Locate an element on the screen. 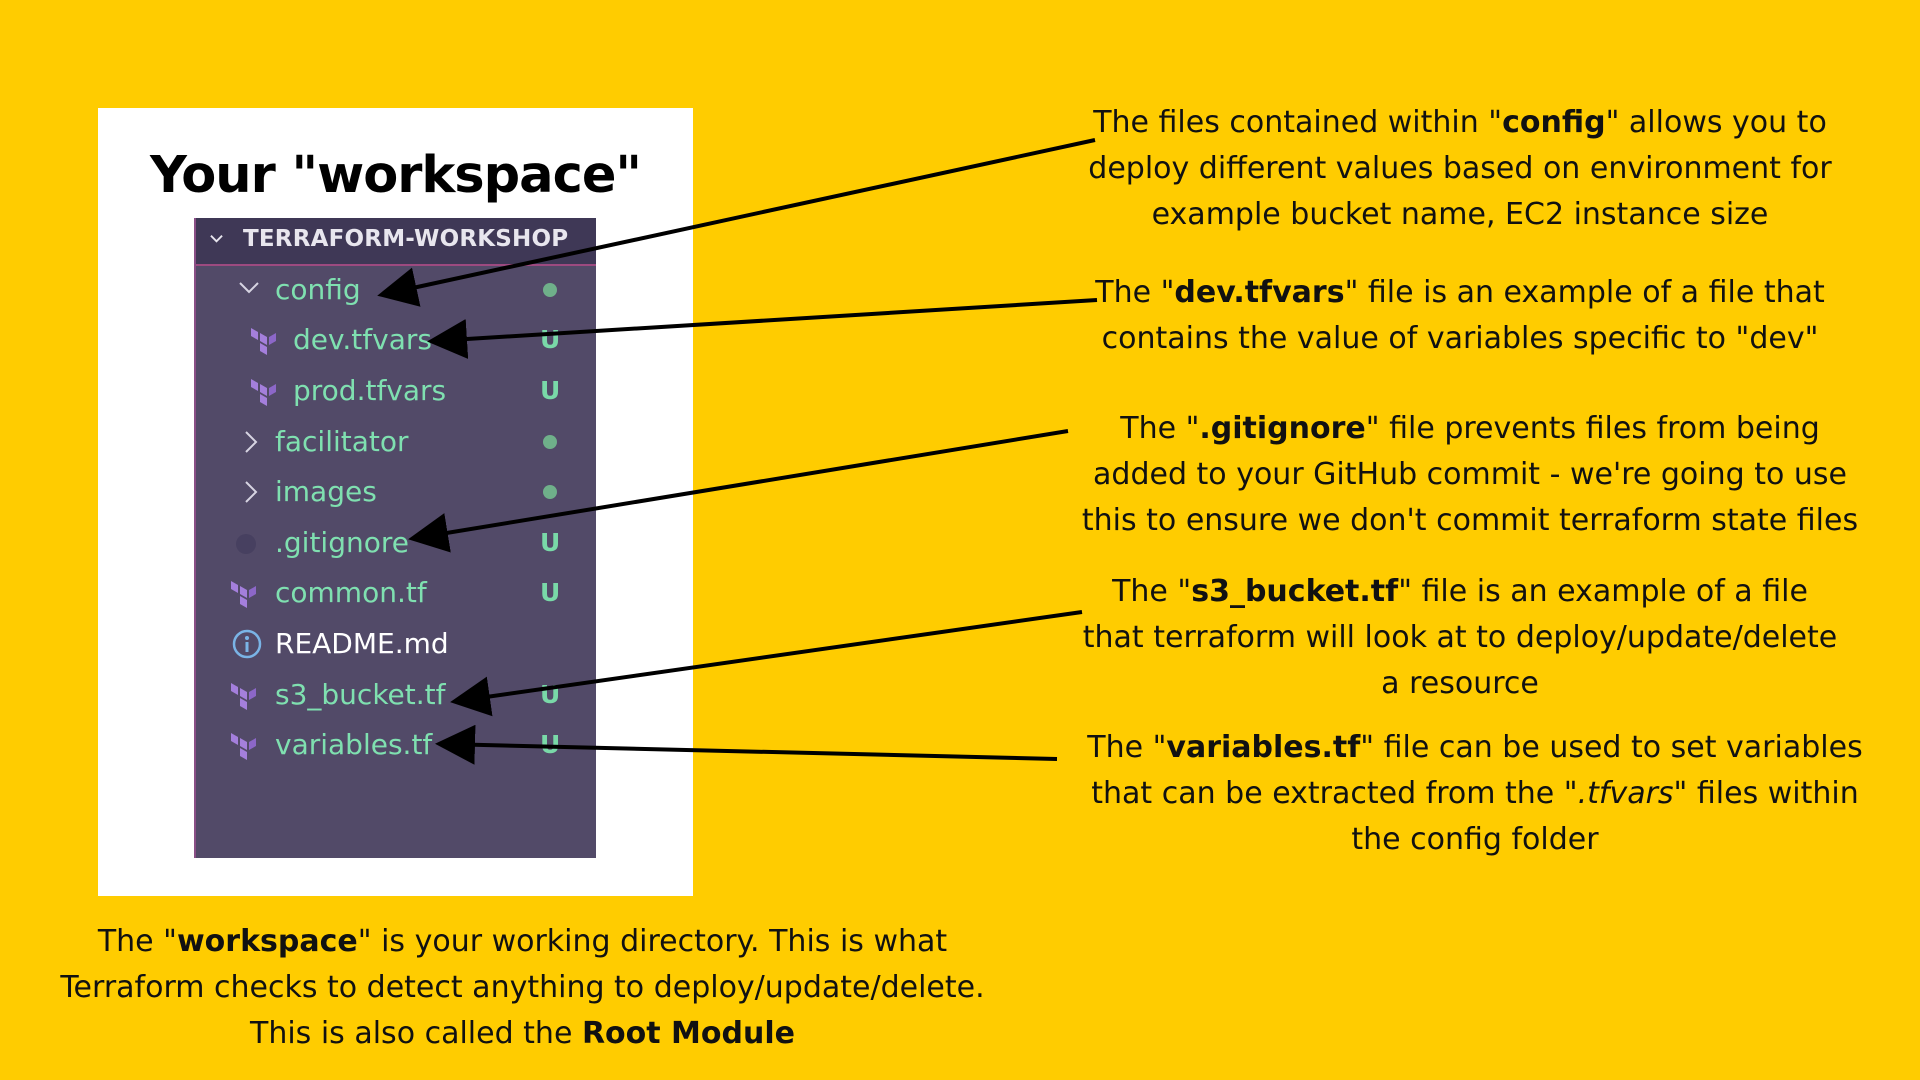 The width and height of the screenshot is (1920, 1080). annotation-bold: config is located at coordinates (1554, 122).